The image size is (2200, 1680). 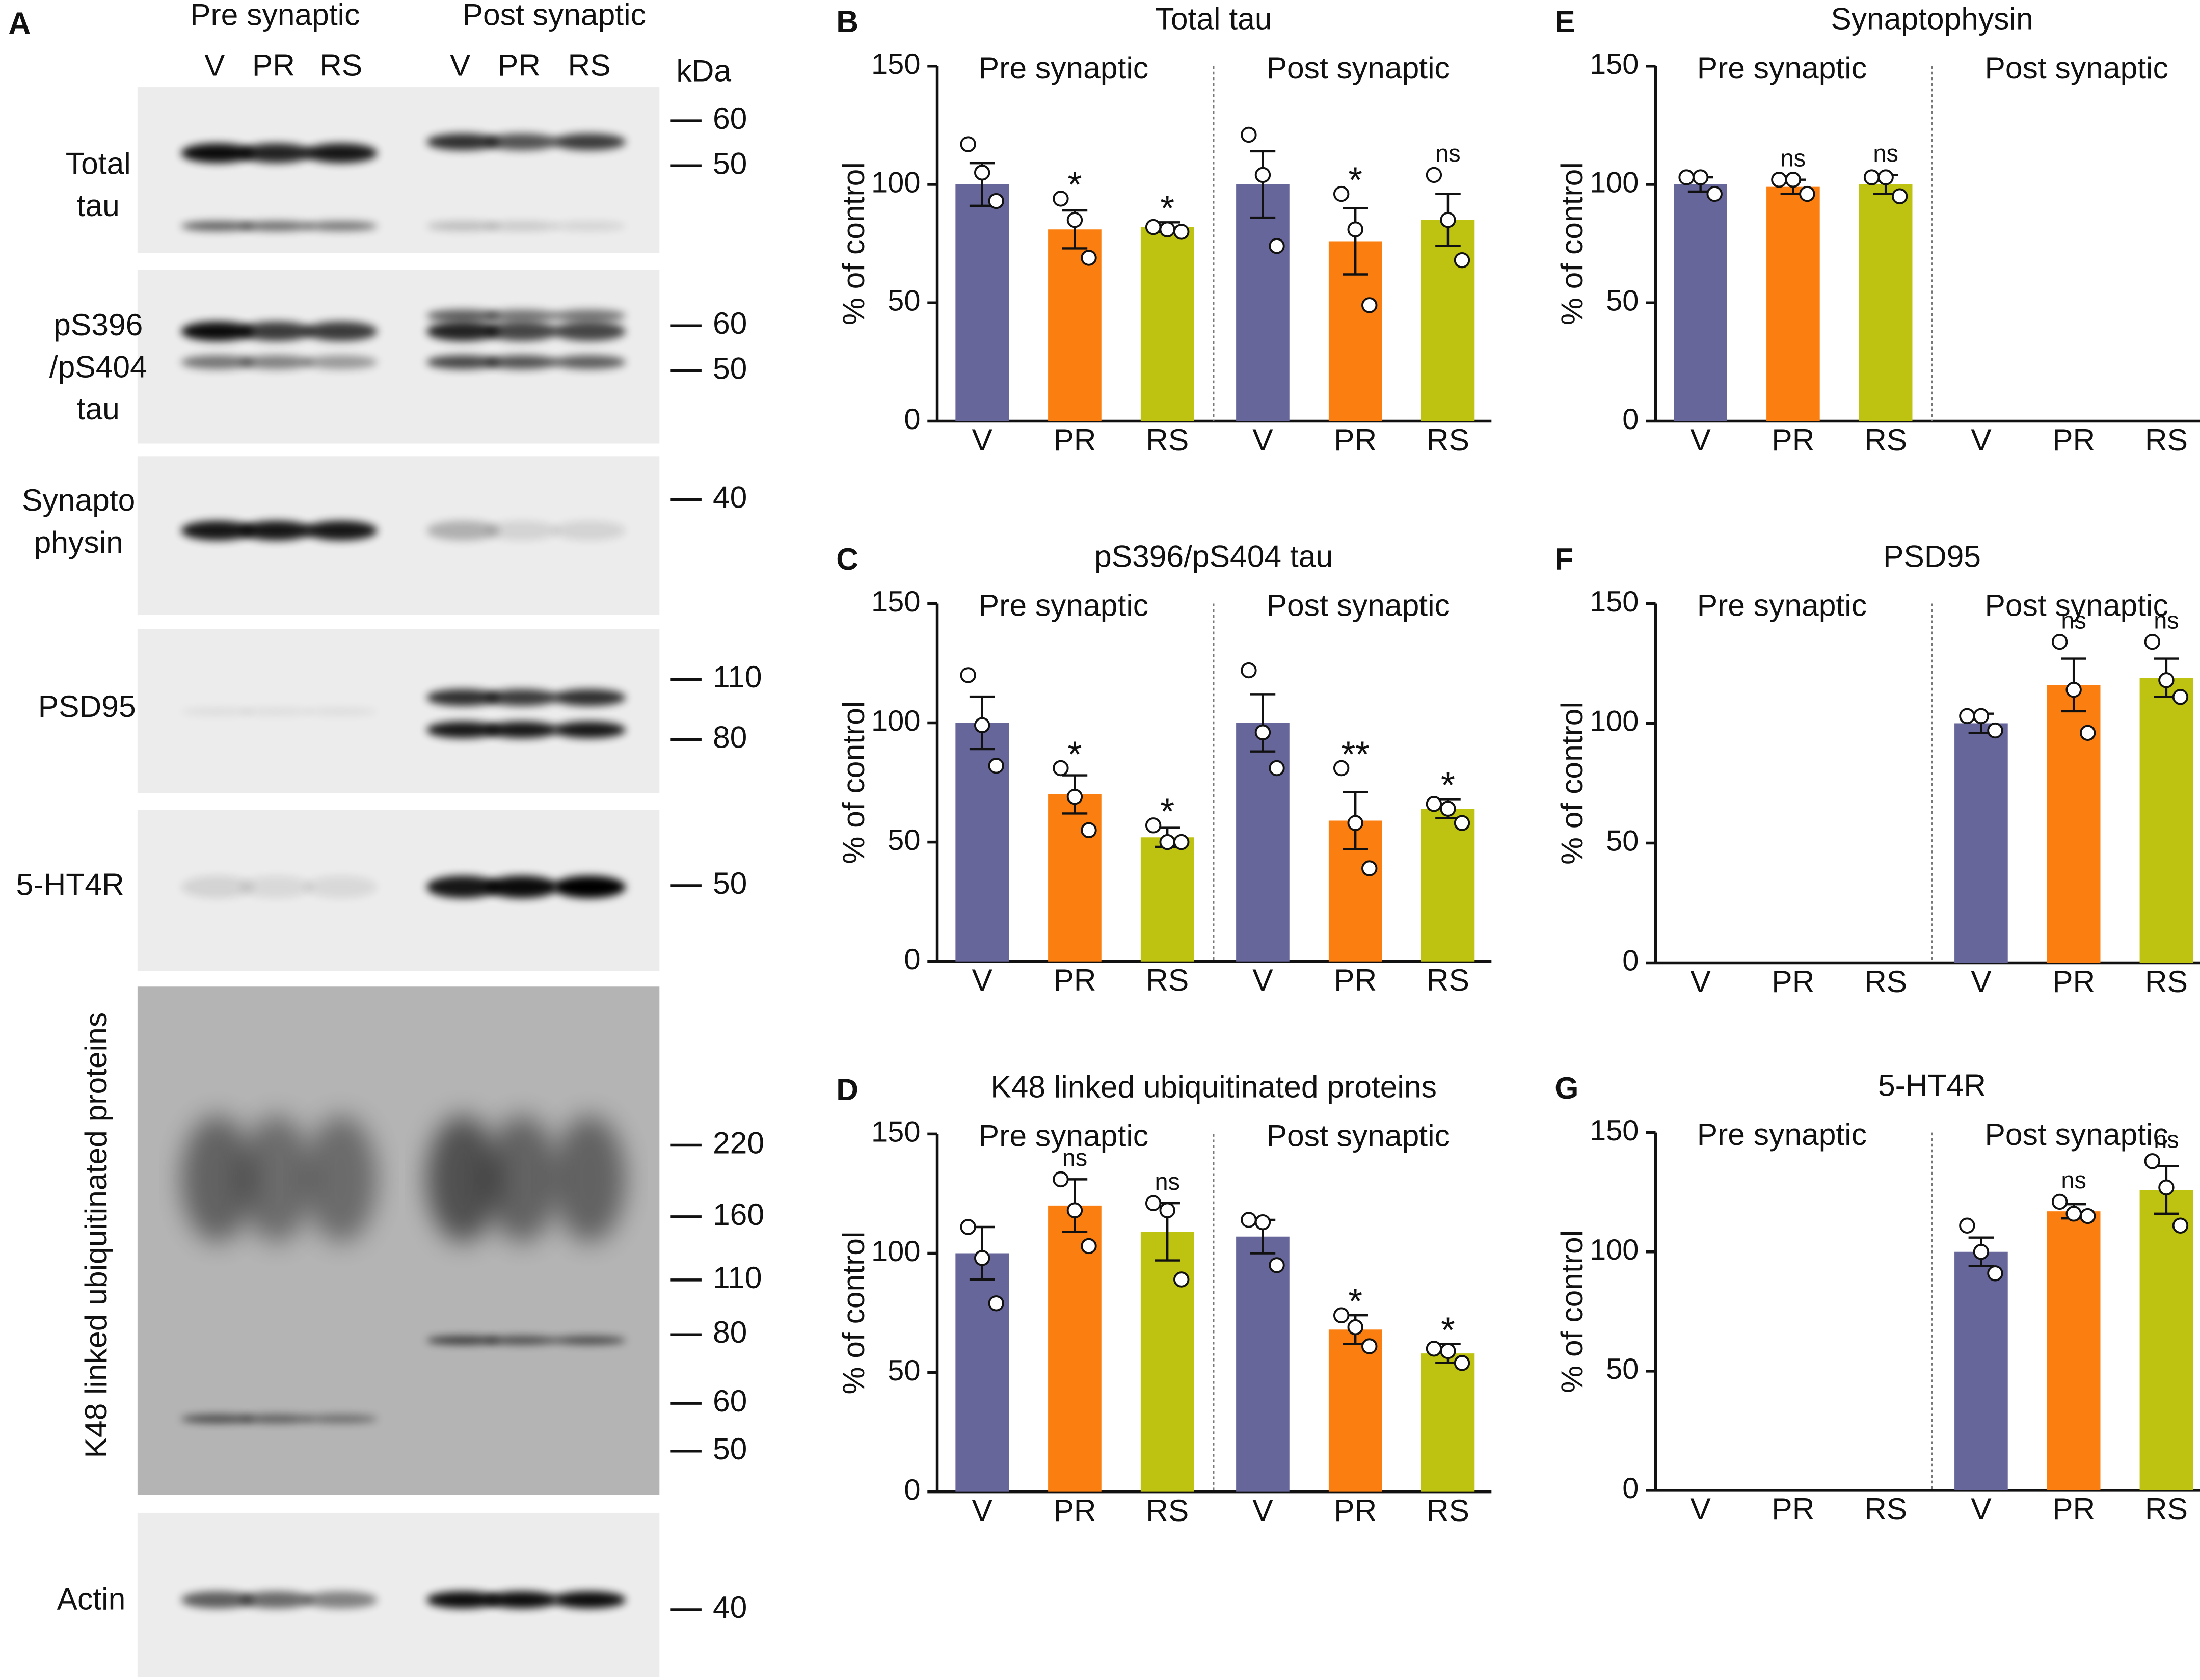 I want to click on marker-label: 50, so click(x=730, y=883).